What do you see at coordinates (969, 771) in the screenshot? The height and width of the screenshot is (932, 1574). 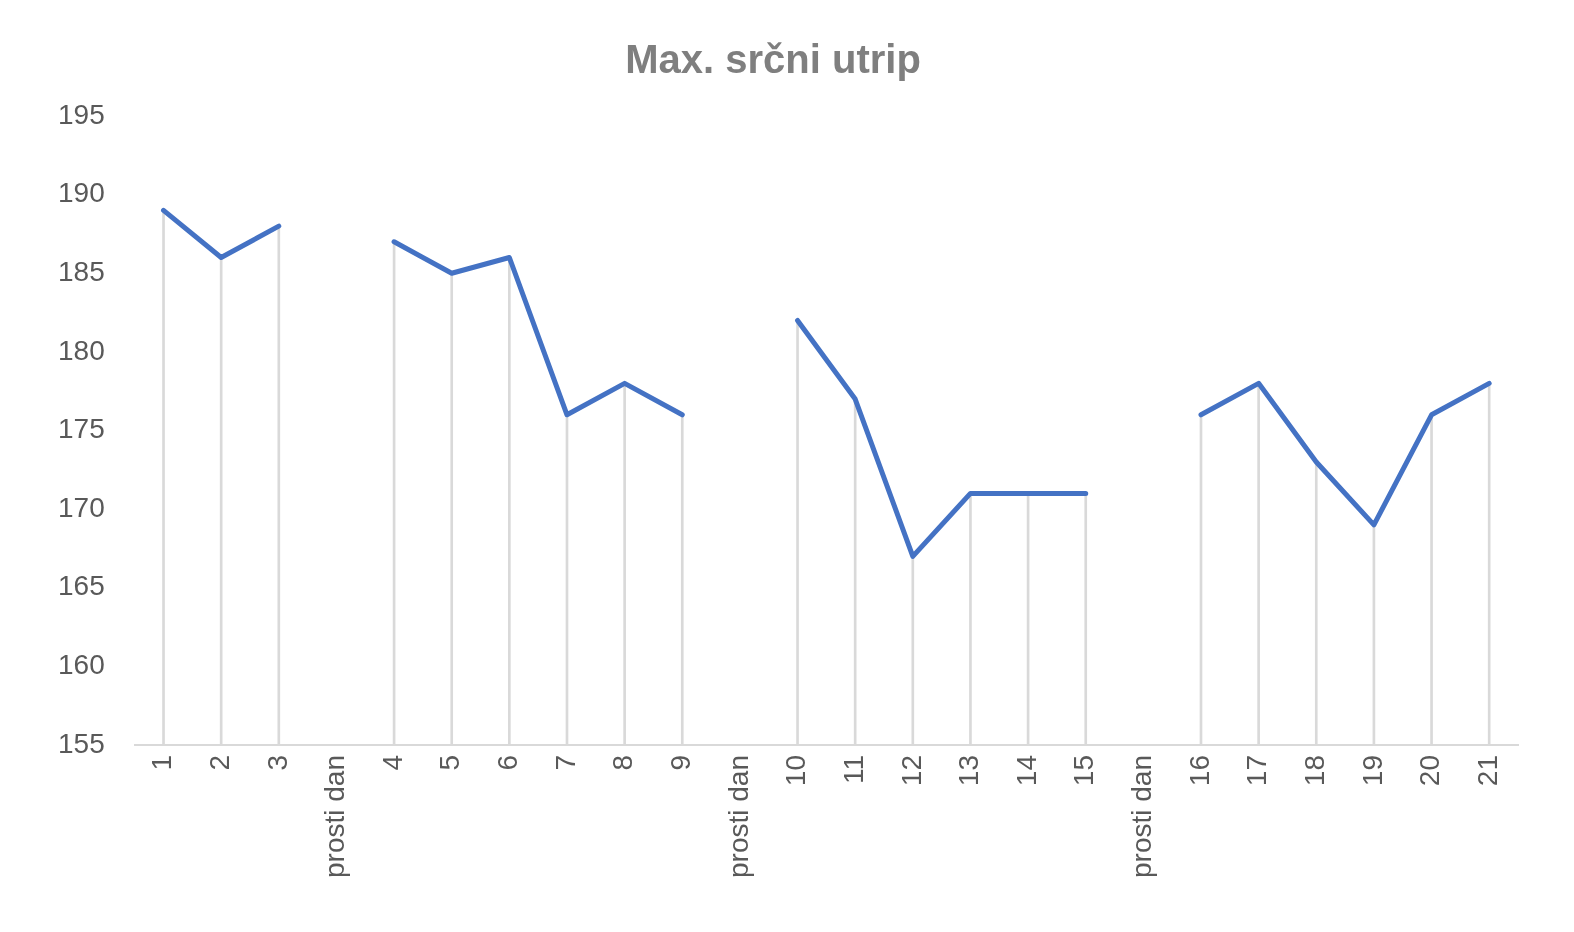 I see `x-tick-label: 13` at bounding box center [969, 771].